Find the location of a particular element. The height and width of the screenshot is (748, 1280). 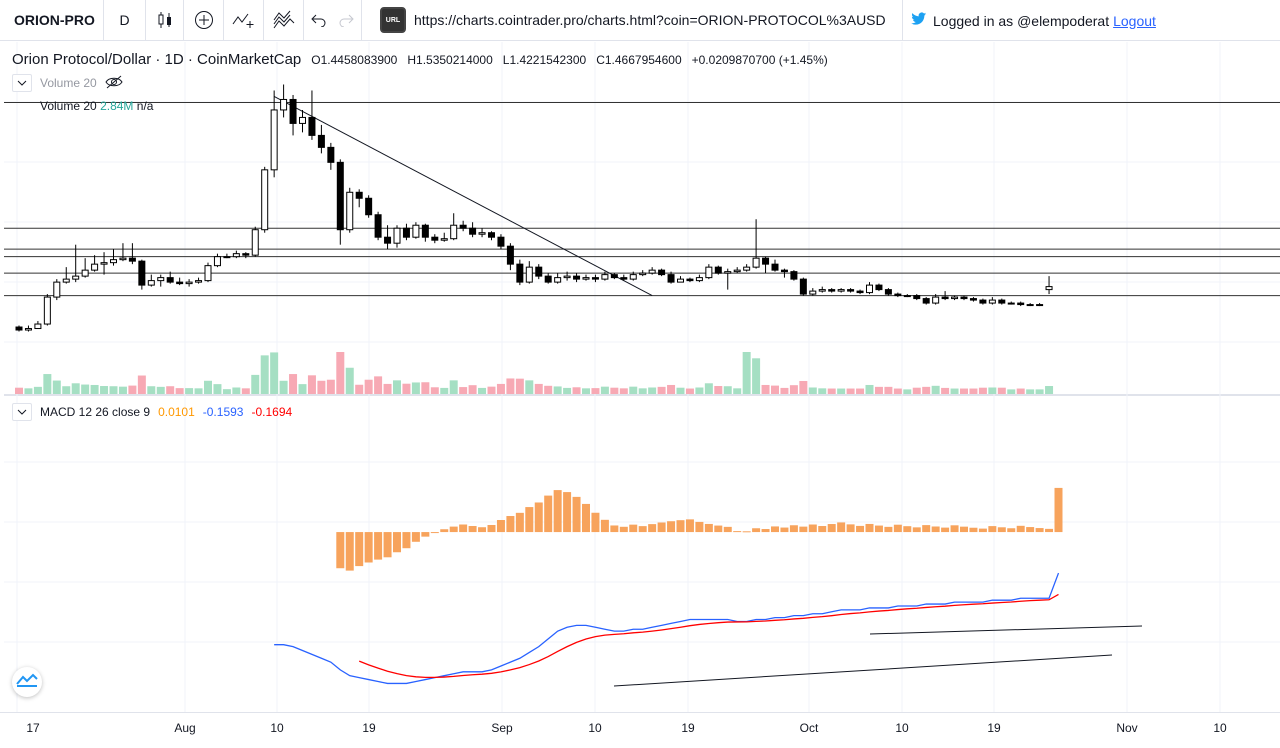

url-icon: URL is located at coordinates (393, 20).